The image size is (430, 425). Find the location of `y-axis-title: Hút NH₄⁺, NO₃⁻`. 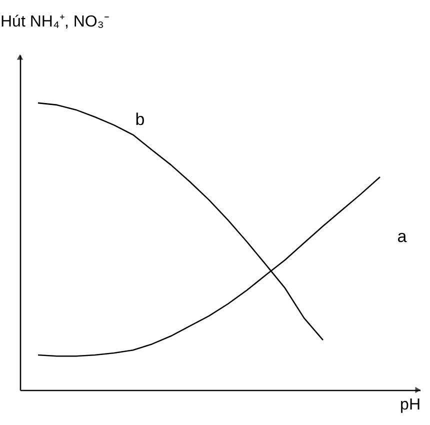

y-axis-title: Hút NH₄⁺, NO₃⁻ is located at coordinates (54, 22).